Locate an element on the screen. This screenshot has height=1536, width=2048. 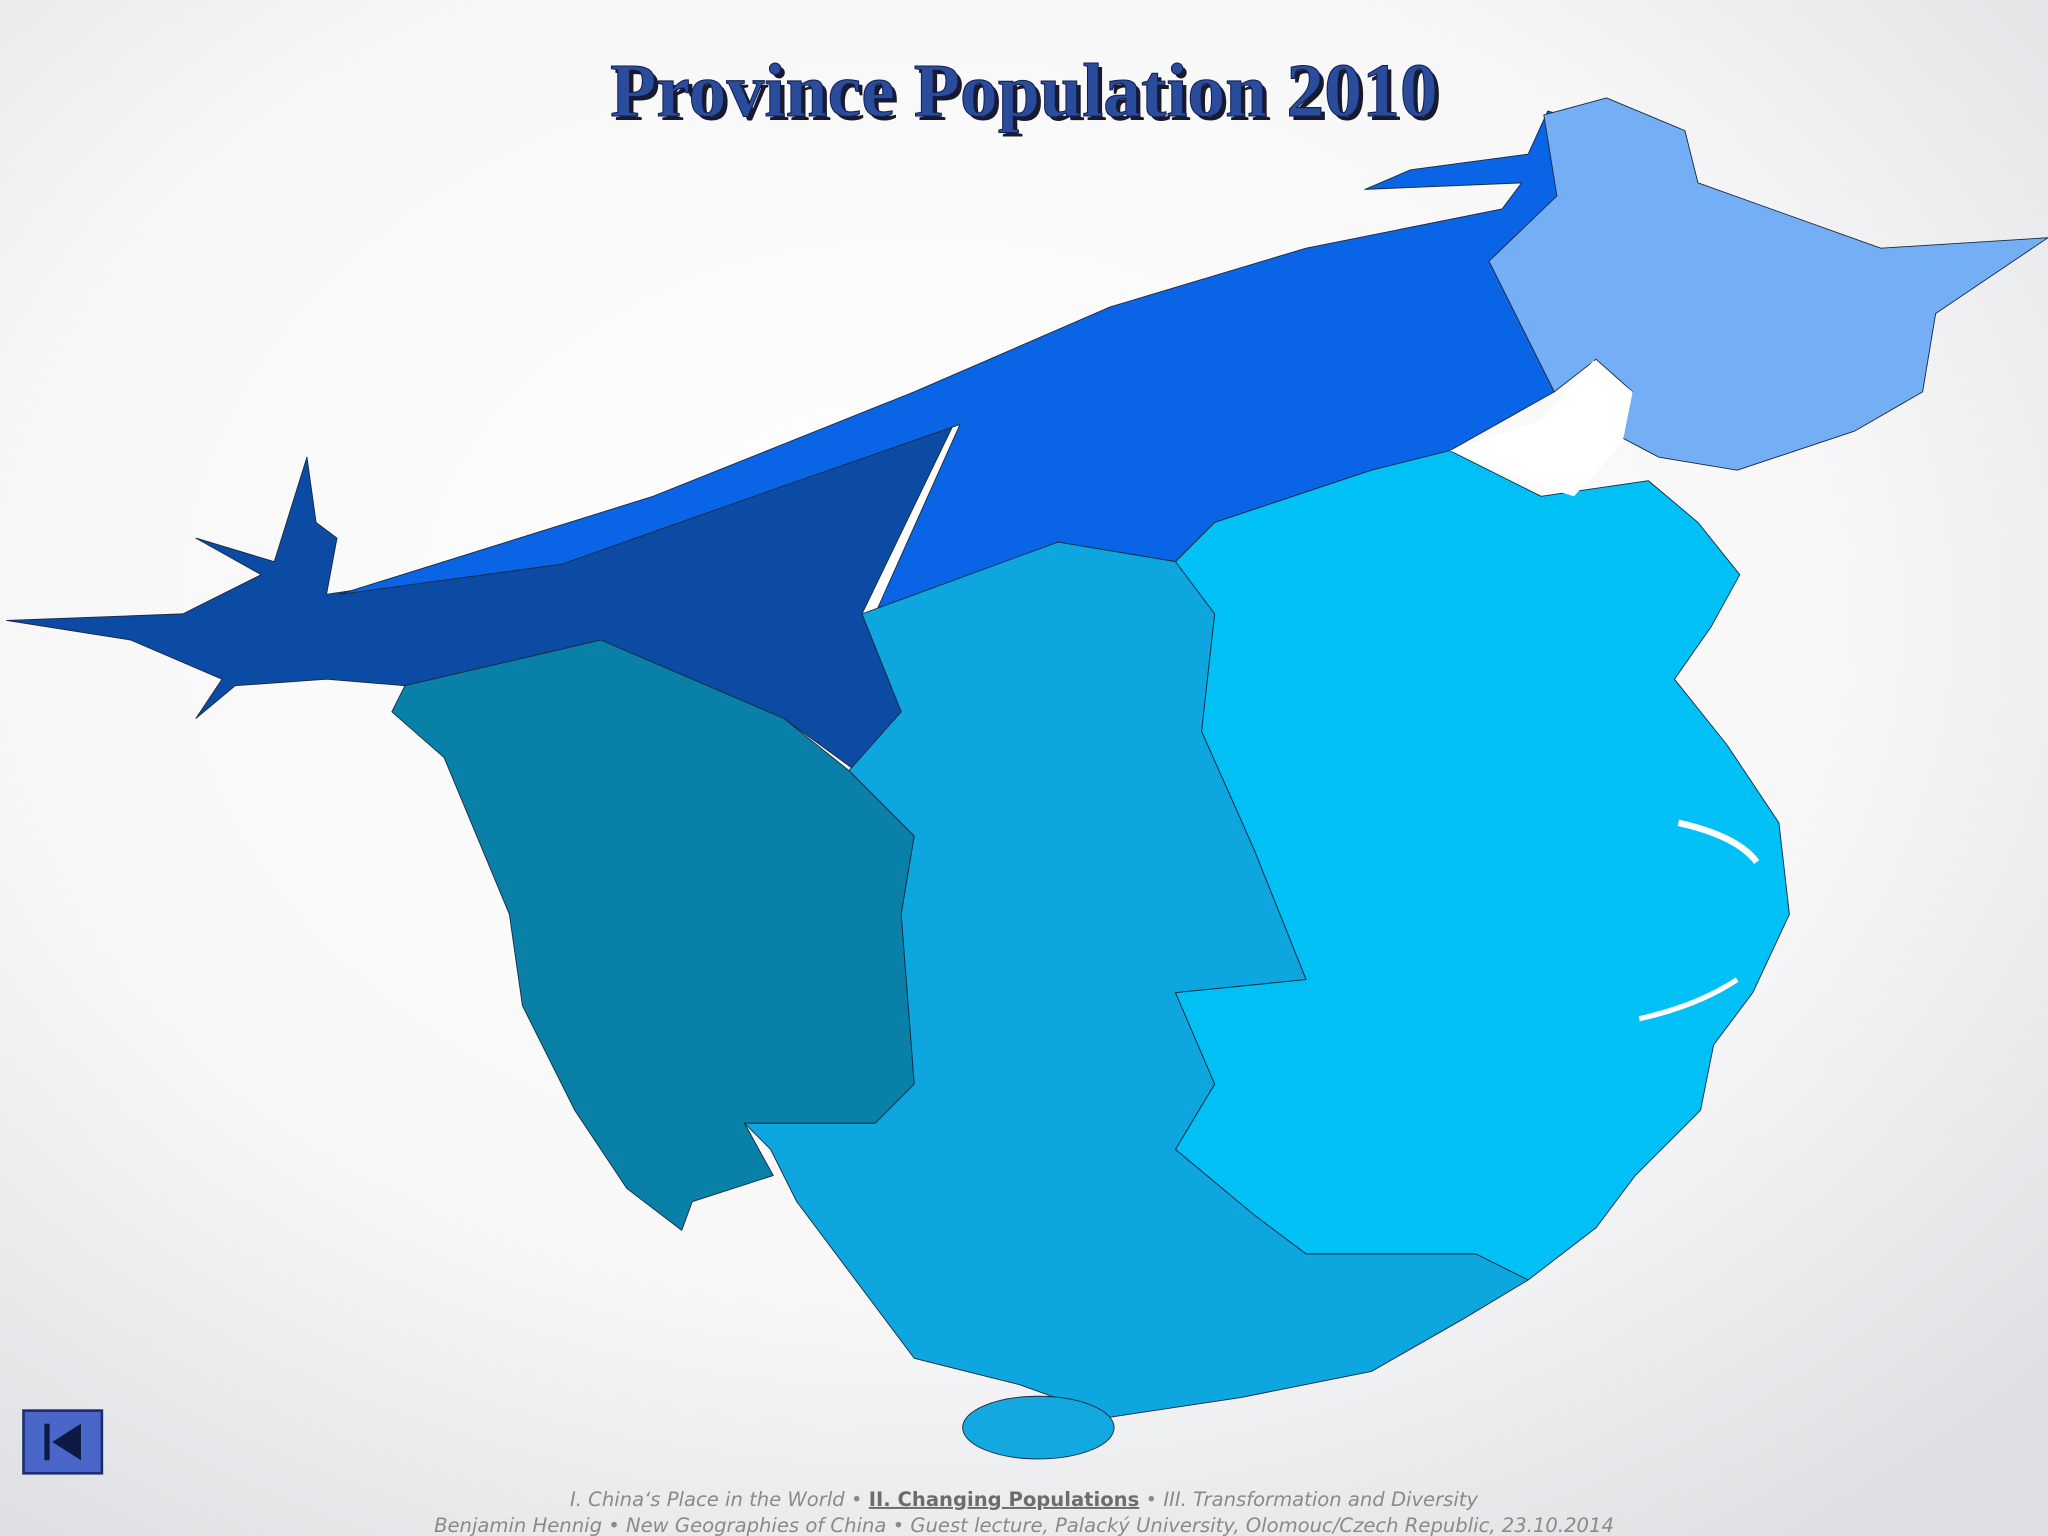
slide-title: Province Population 2010 is located at coordinates (1024, 91).